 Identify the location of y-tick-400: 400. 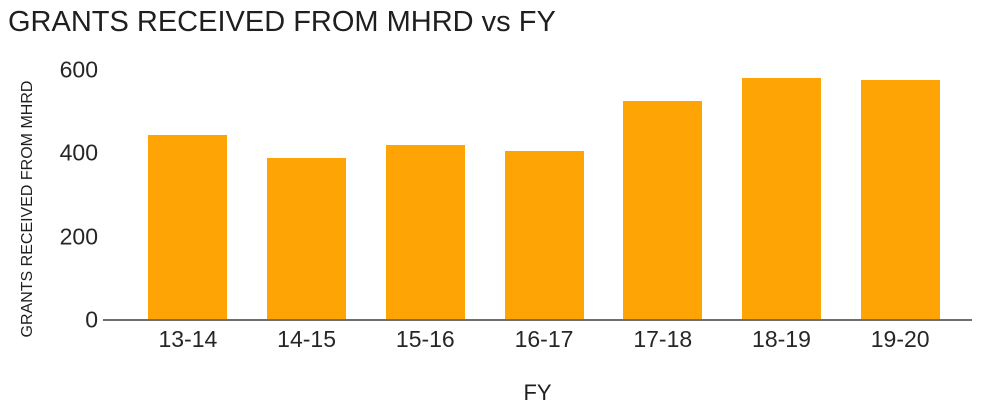
(78, 152).